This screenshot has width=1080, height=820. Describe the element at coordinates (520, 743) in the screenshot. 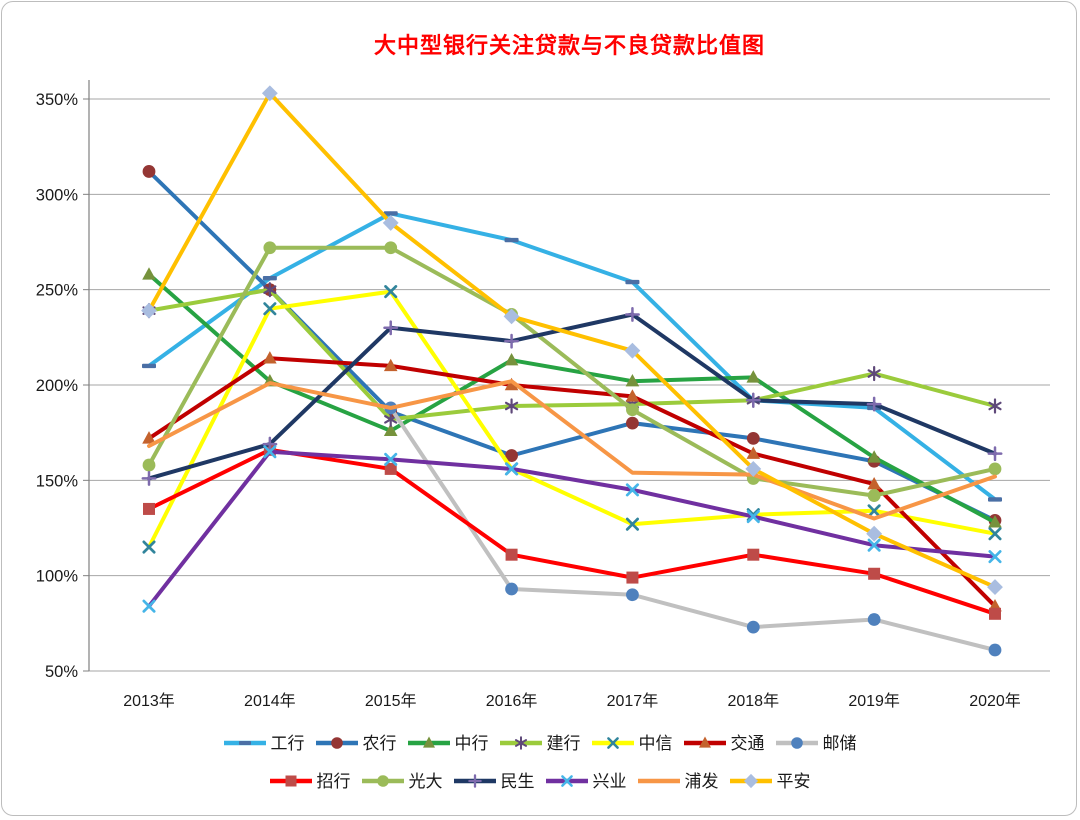

I see `ccb-legend-line-icon` at that location.